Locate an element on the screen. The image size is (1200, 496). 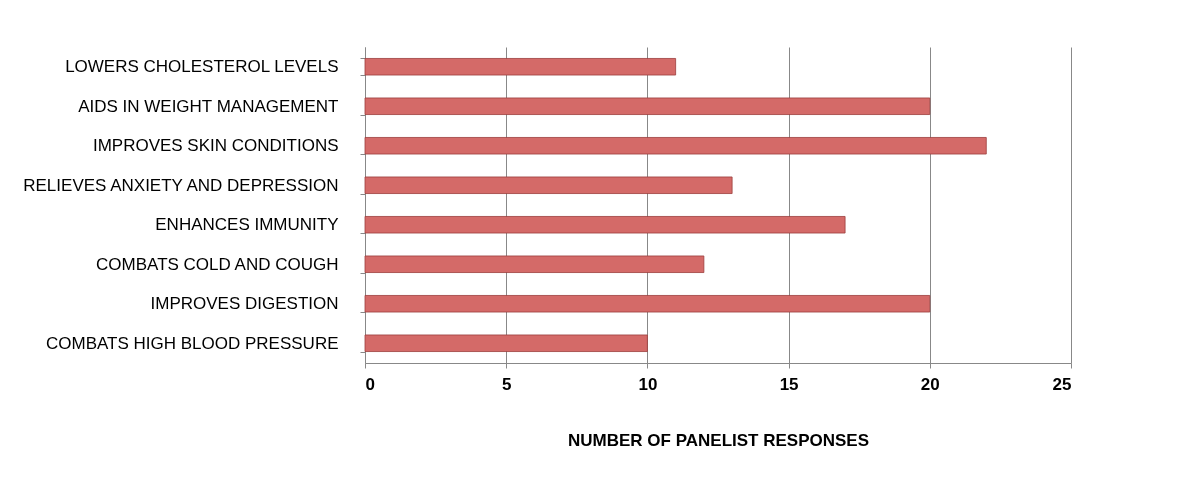
x-axis-title: NUMBER OF PANELIST RESPONSES is located at coordinates (718, 440).